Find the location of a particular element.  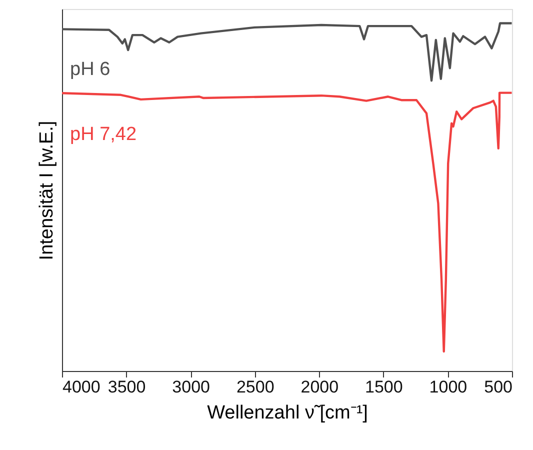

x-tick-label: 3000 is located at coordinates (191, 387).